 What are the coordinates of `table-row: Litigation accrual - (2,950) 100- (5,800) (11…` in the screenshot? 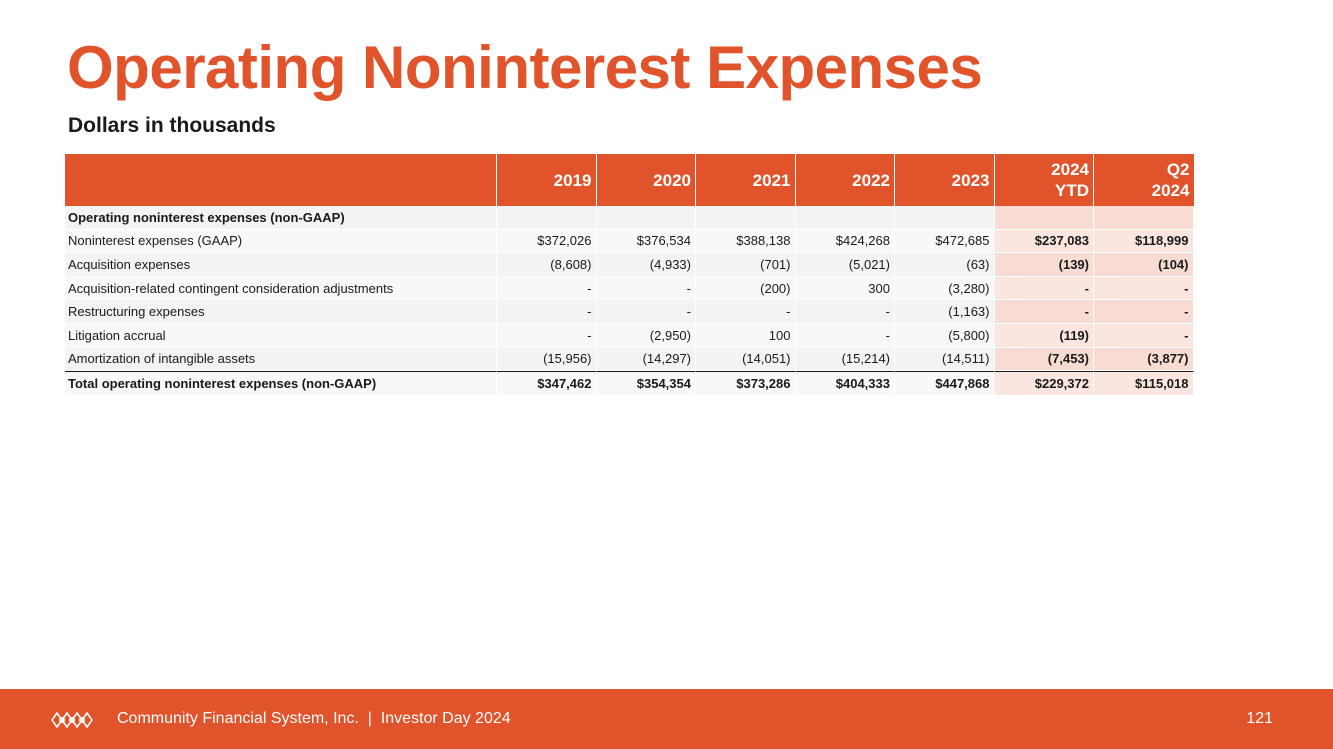 It's located at (629, 335).